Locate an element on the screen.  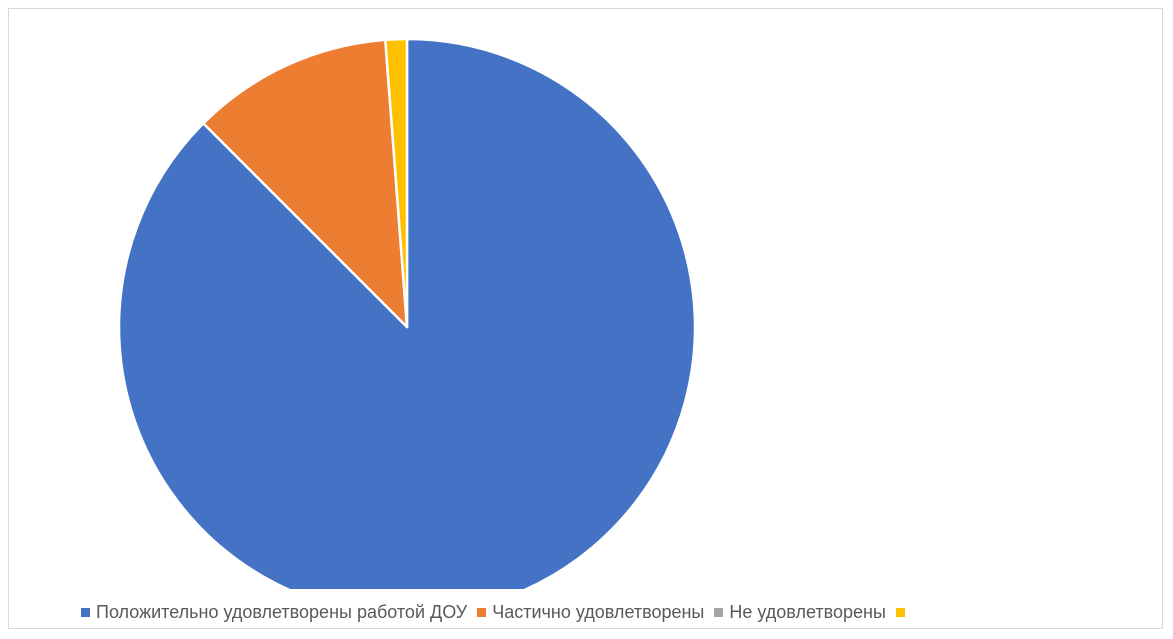
pie-slice-unlabeled is located at coordinates (396, 183).